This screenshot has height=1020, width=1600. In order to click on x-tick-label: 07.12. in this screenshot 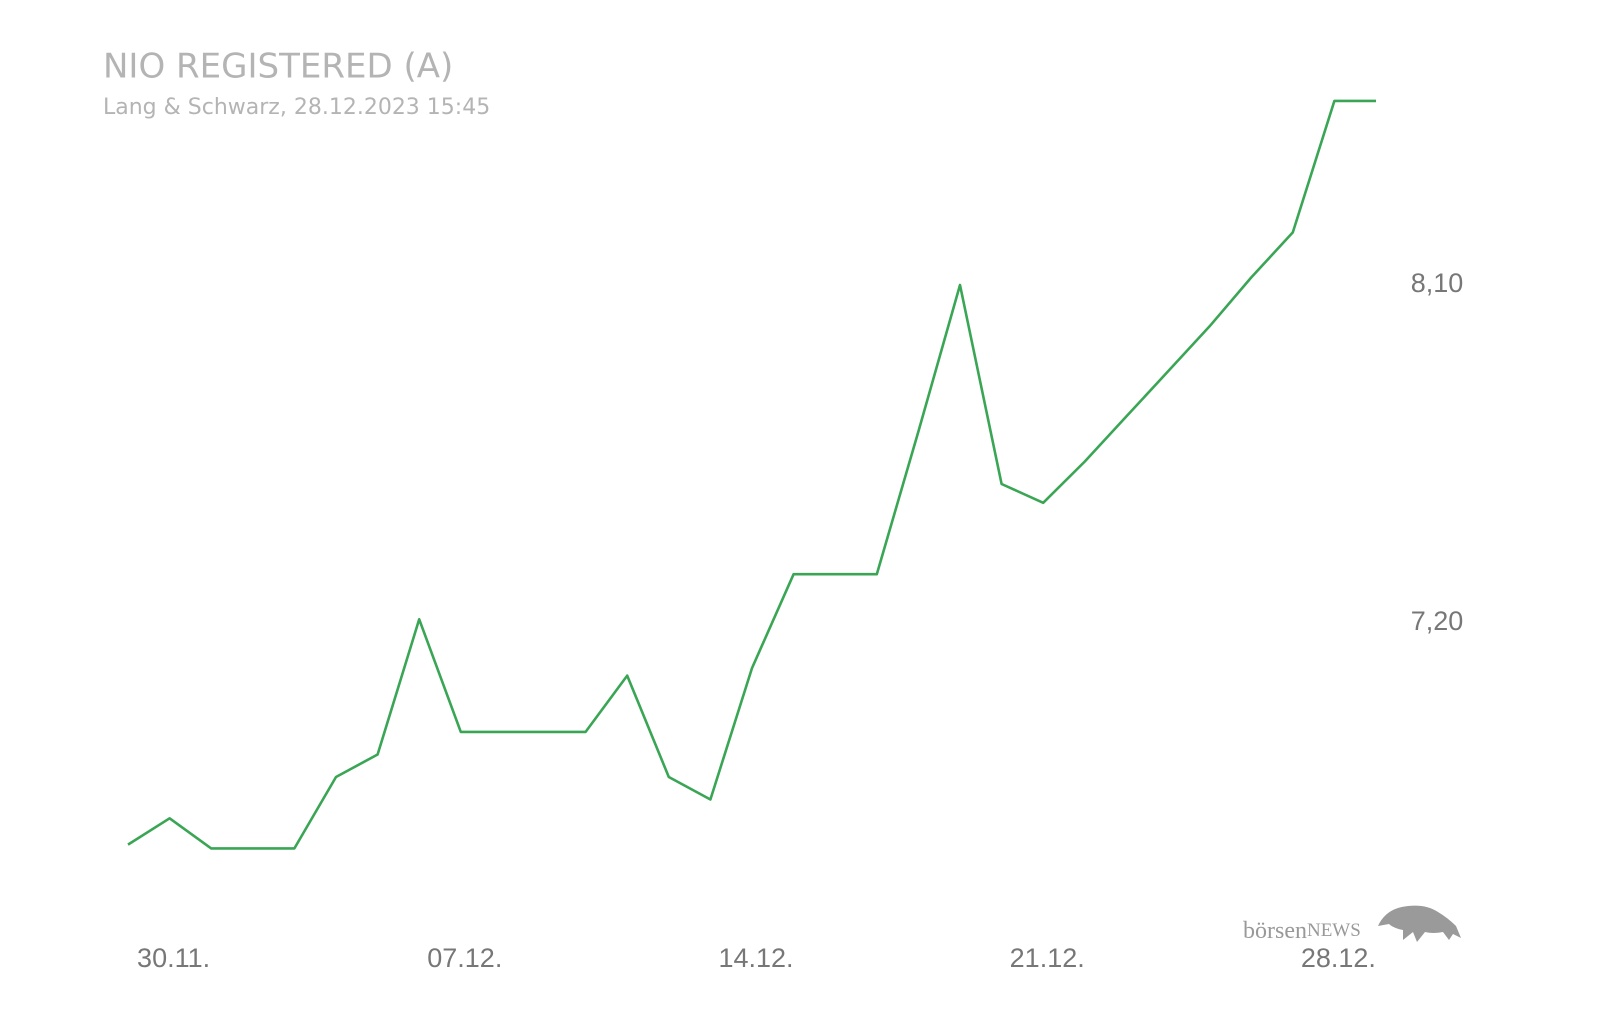, I will do `click(464, 958)`.